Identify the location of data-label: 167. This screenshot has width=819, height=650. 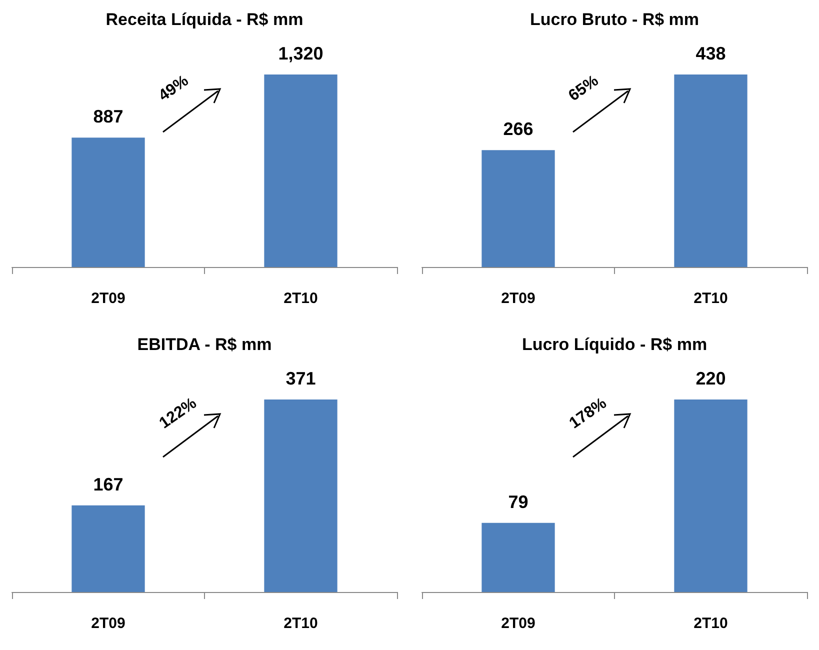
(108, 484).